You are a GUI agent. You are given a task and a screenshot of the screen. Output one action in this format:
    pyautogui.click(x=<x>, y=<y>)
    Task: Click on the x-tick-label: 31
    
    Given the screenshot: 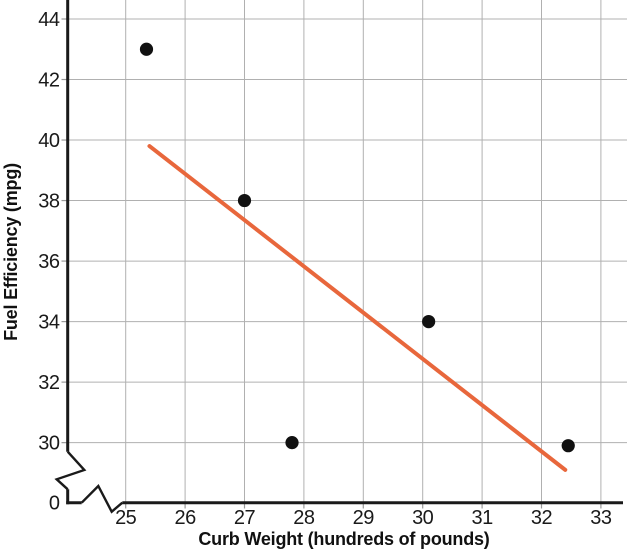 What is the action you would take?
    pyautogui.click(x=482, y=518)
    